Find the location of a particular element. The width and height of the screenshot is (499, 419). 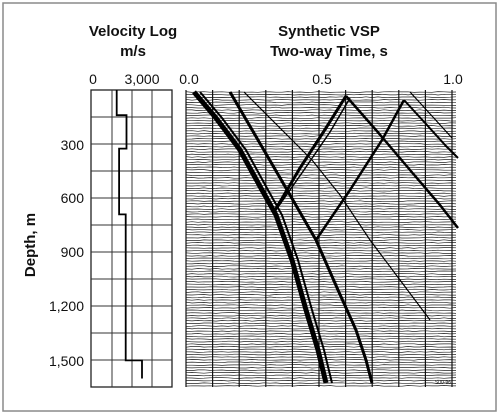

reflection-downgoing-event is located at coordinates (402, 162).